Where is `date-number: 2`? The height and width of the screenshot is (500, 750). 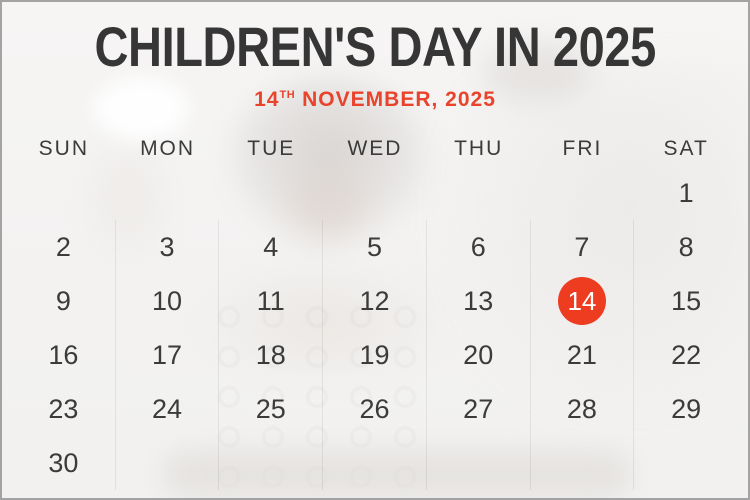 date-number: 2 is located at coordinates (63, 246).